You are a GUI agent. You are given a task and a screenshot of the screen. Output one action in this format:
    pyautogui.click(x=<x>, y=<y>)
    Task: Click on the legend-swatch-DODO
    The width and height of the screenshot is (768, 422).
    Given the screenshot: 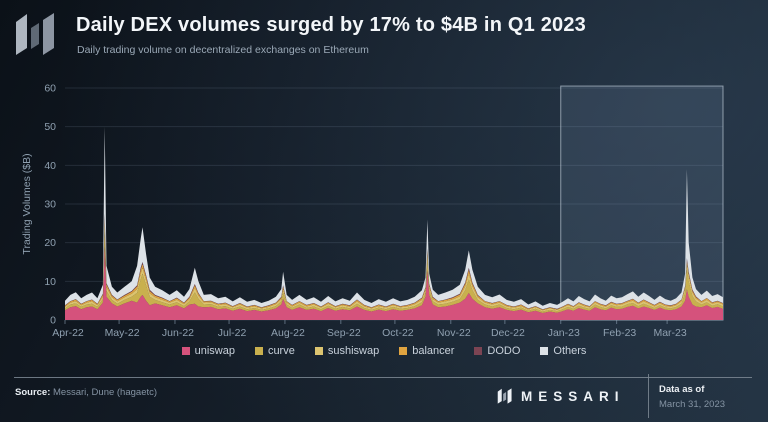 What is the action you would take?
    pyautogui.click(x=478, y=351)
    